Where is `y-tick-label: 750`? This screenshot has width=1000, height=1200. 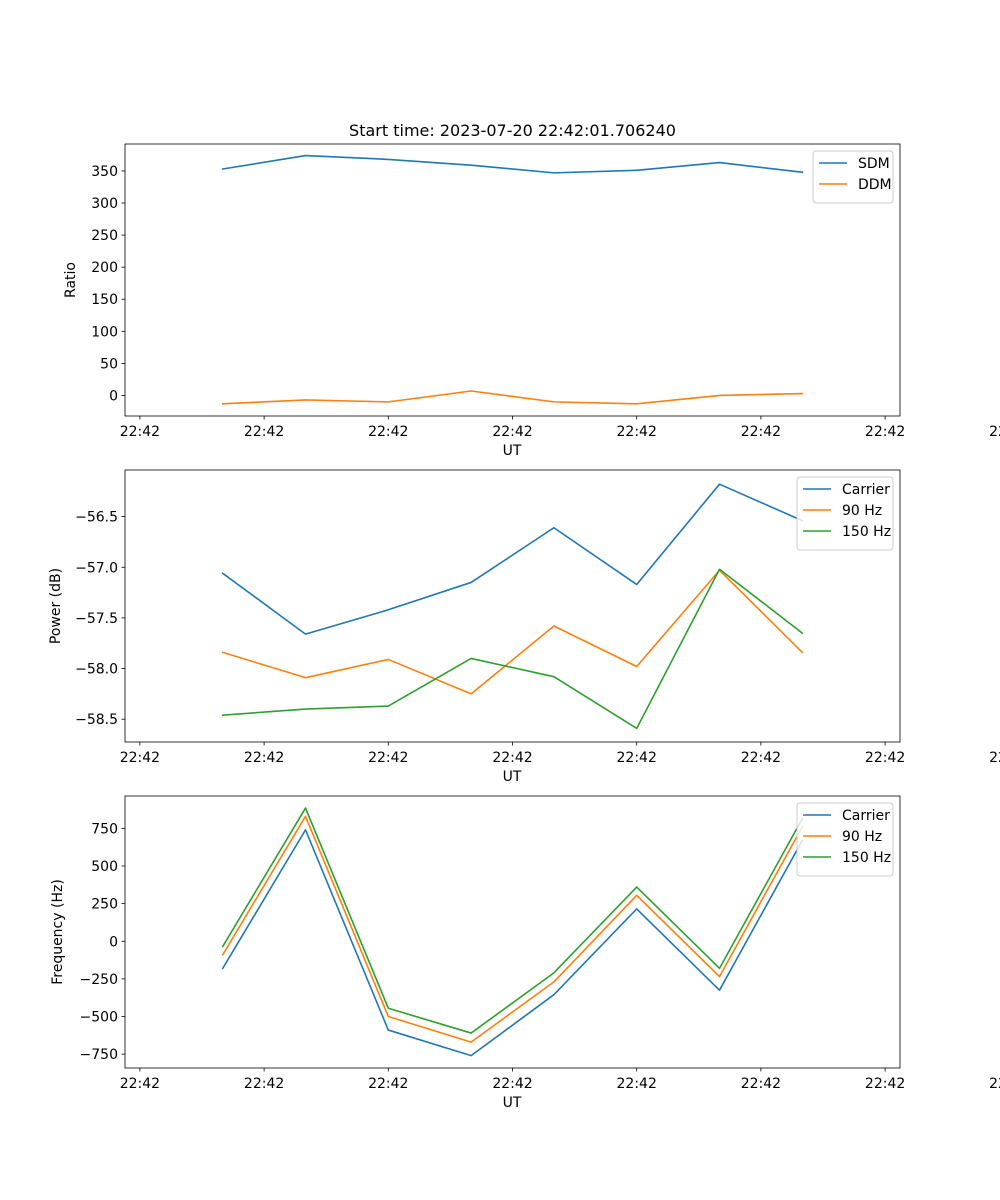 y-tick-label: 750 is located at coordinates (104, 829).